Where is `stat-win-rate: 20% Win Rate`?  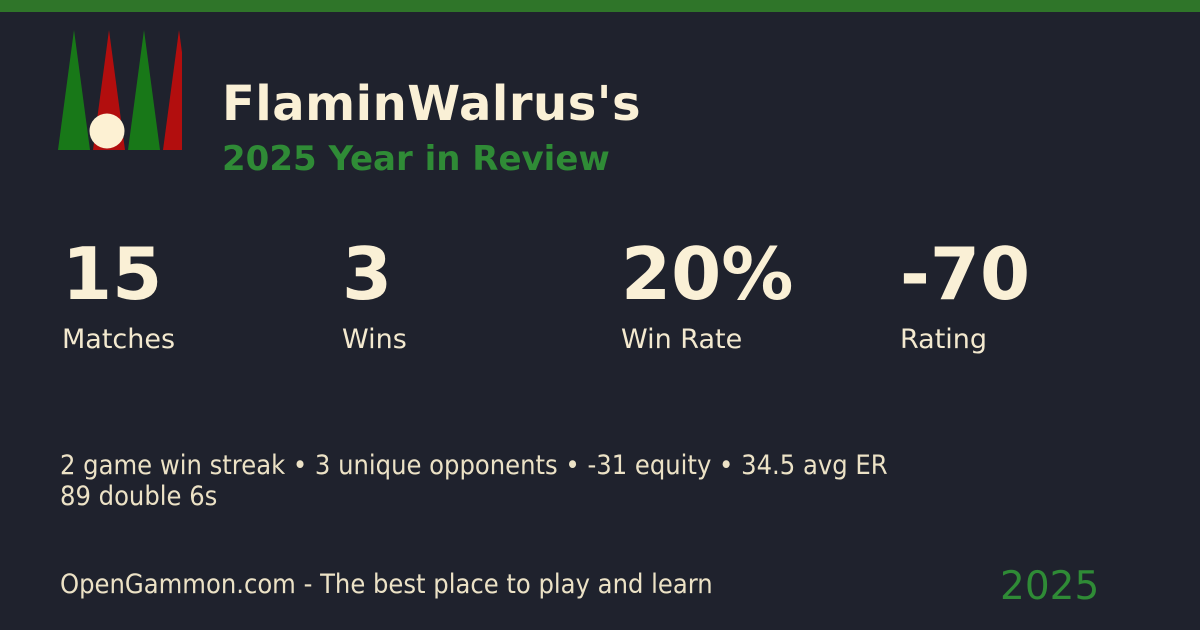 stat-win-rate: 20% Win Rate is located at coordinates (707, 293).